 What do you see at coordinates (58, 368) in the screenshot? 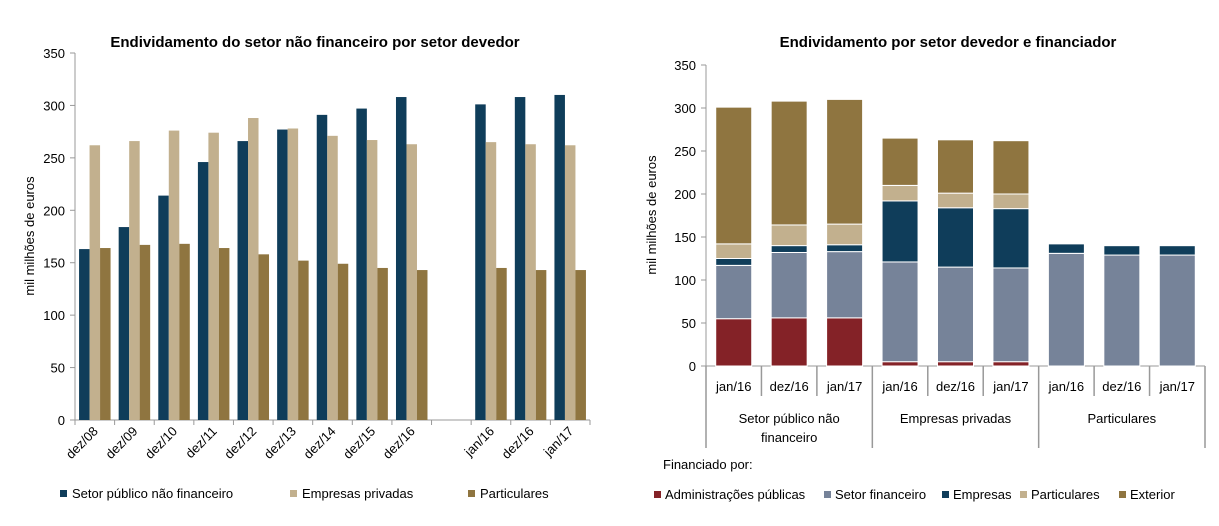
I see `y-tick-label: 50` at bounding box center [58, 368].